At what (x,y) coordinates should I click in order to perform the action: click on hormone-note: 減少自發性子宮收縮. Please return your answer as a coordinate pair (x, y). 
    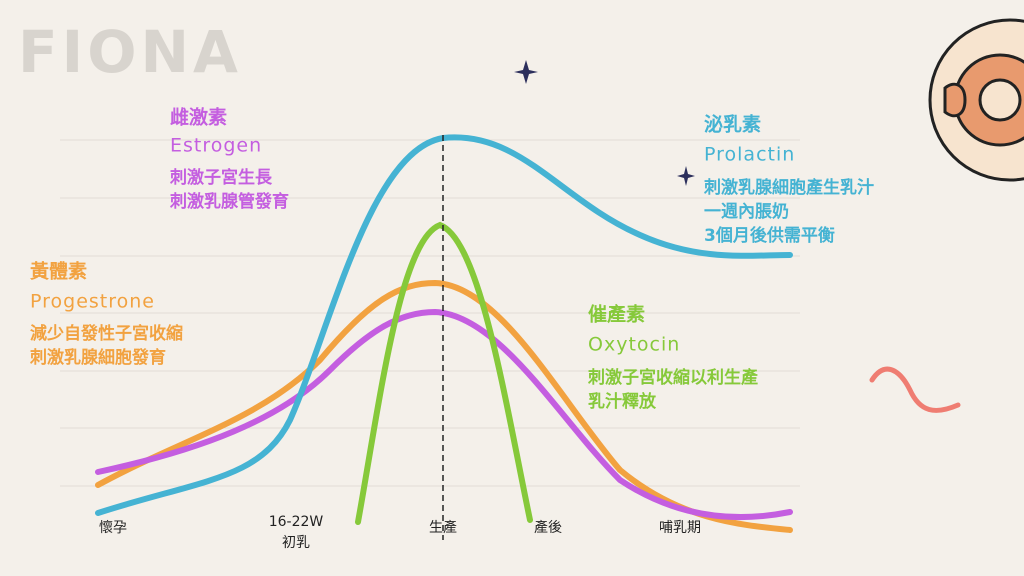
    Looking at the image, I should click on (106, 333).